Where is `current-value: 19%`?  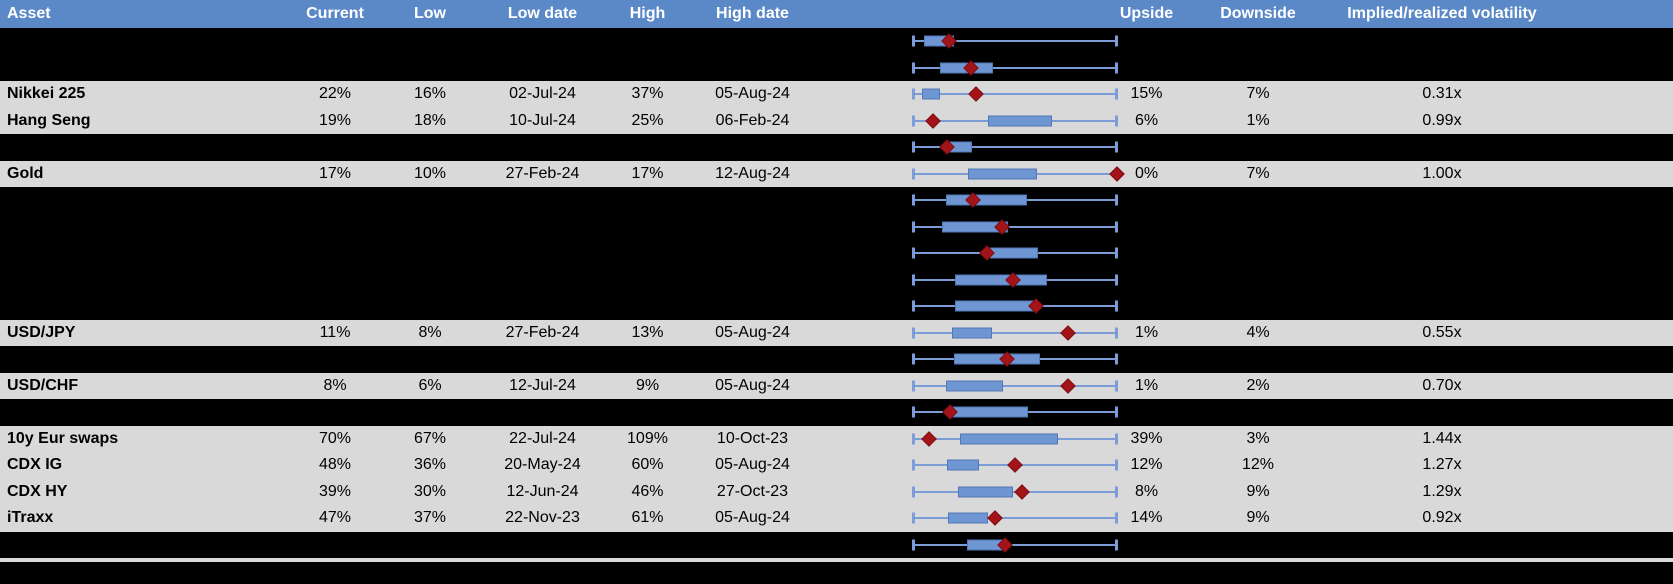
current-value: 19% is located at coordinates (335, 120).